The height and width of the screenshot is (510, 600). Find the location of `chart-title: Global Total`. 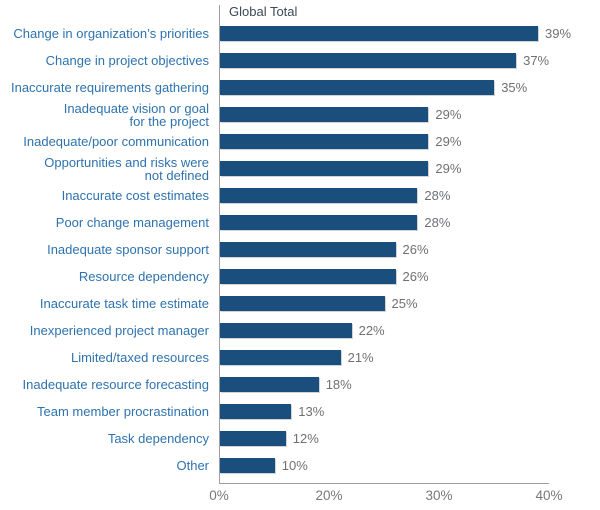

chart-title: Global Total is located at coordinates (263, 11).